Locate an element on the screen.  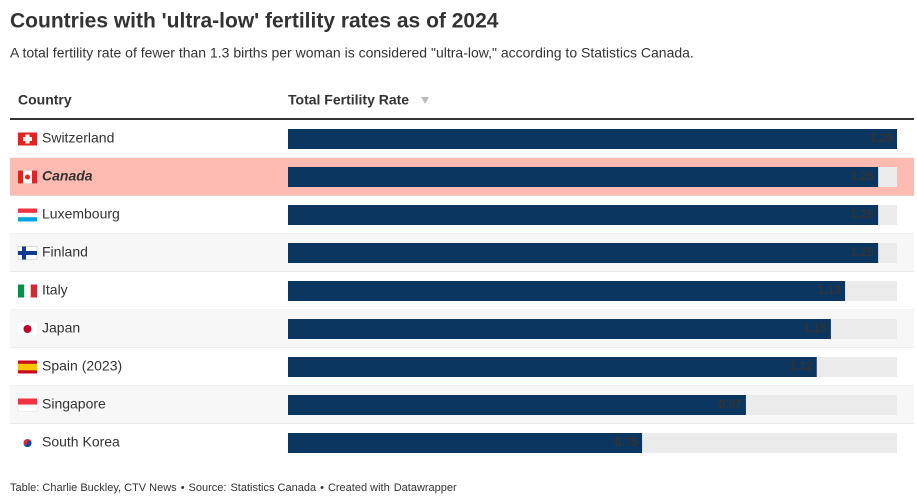
value-label: 0.97 is located at coordinates (731, 404).